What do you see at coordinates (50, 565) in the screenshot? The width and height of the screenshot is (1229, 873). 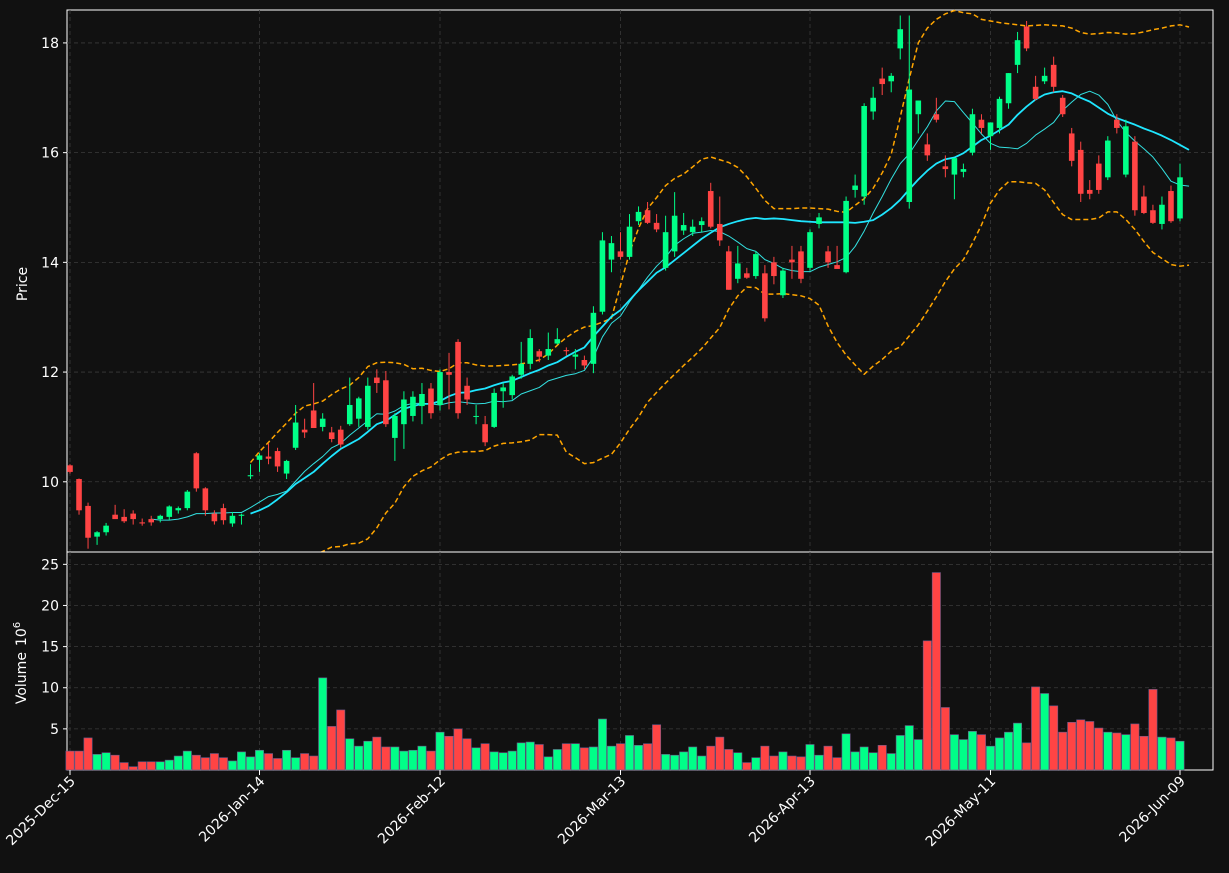 I see `volume-tick-label: 25` at bounding box center [50, 565].